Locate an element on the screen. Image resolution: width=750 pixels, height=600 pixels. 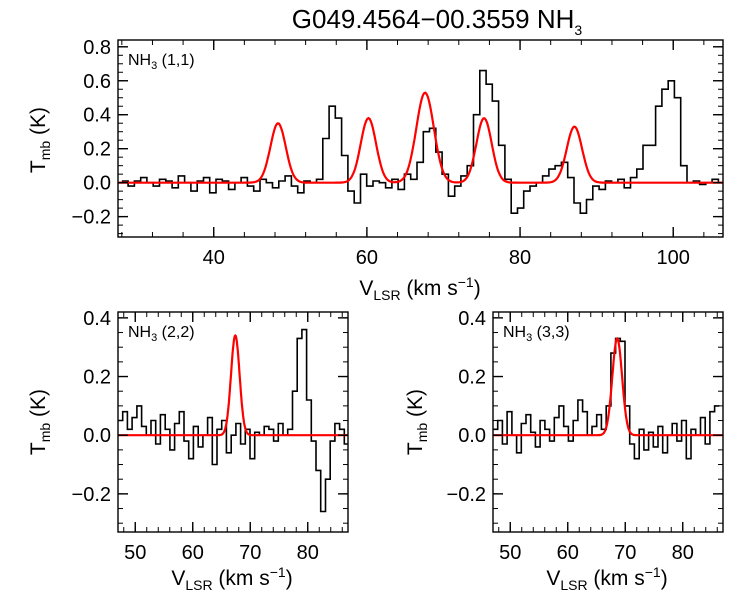
panel11-xlabel: VLSR (km s−1) is located at coordinates (419, 288).